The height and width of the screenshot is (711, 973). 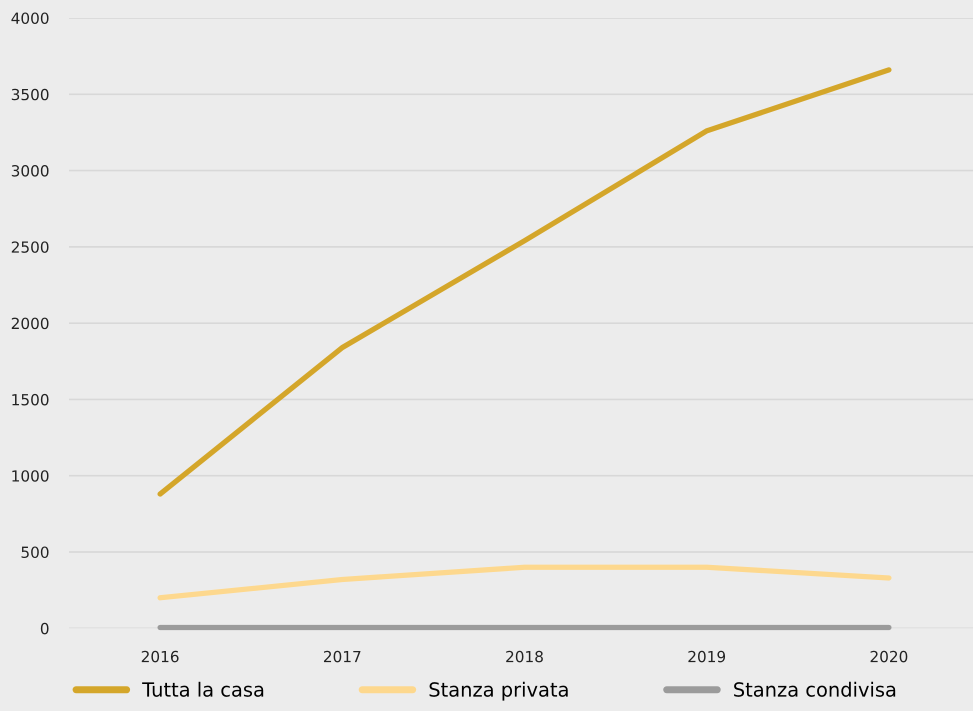 What do you see at coordinates (889, 656) in the screenshot?
I see `x-tick-label: 2020` at bounding box center [889, 656].